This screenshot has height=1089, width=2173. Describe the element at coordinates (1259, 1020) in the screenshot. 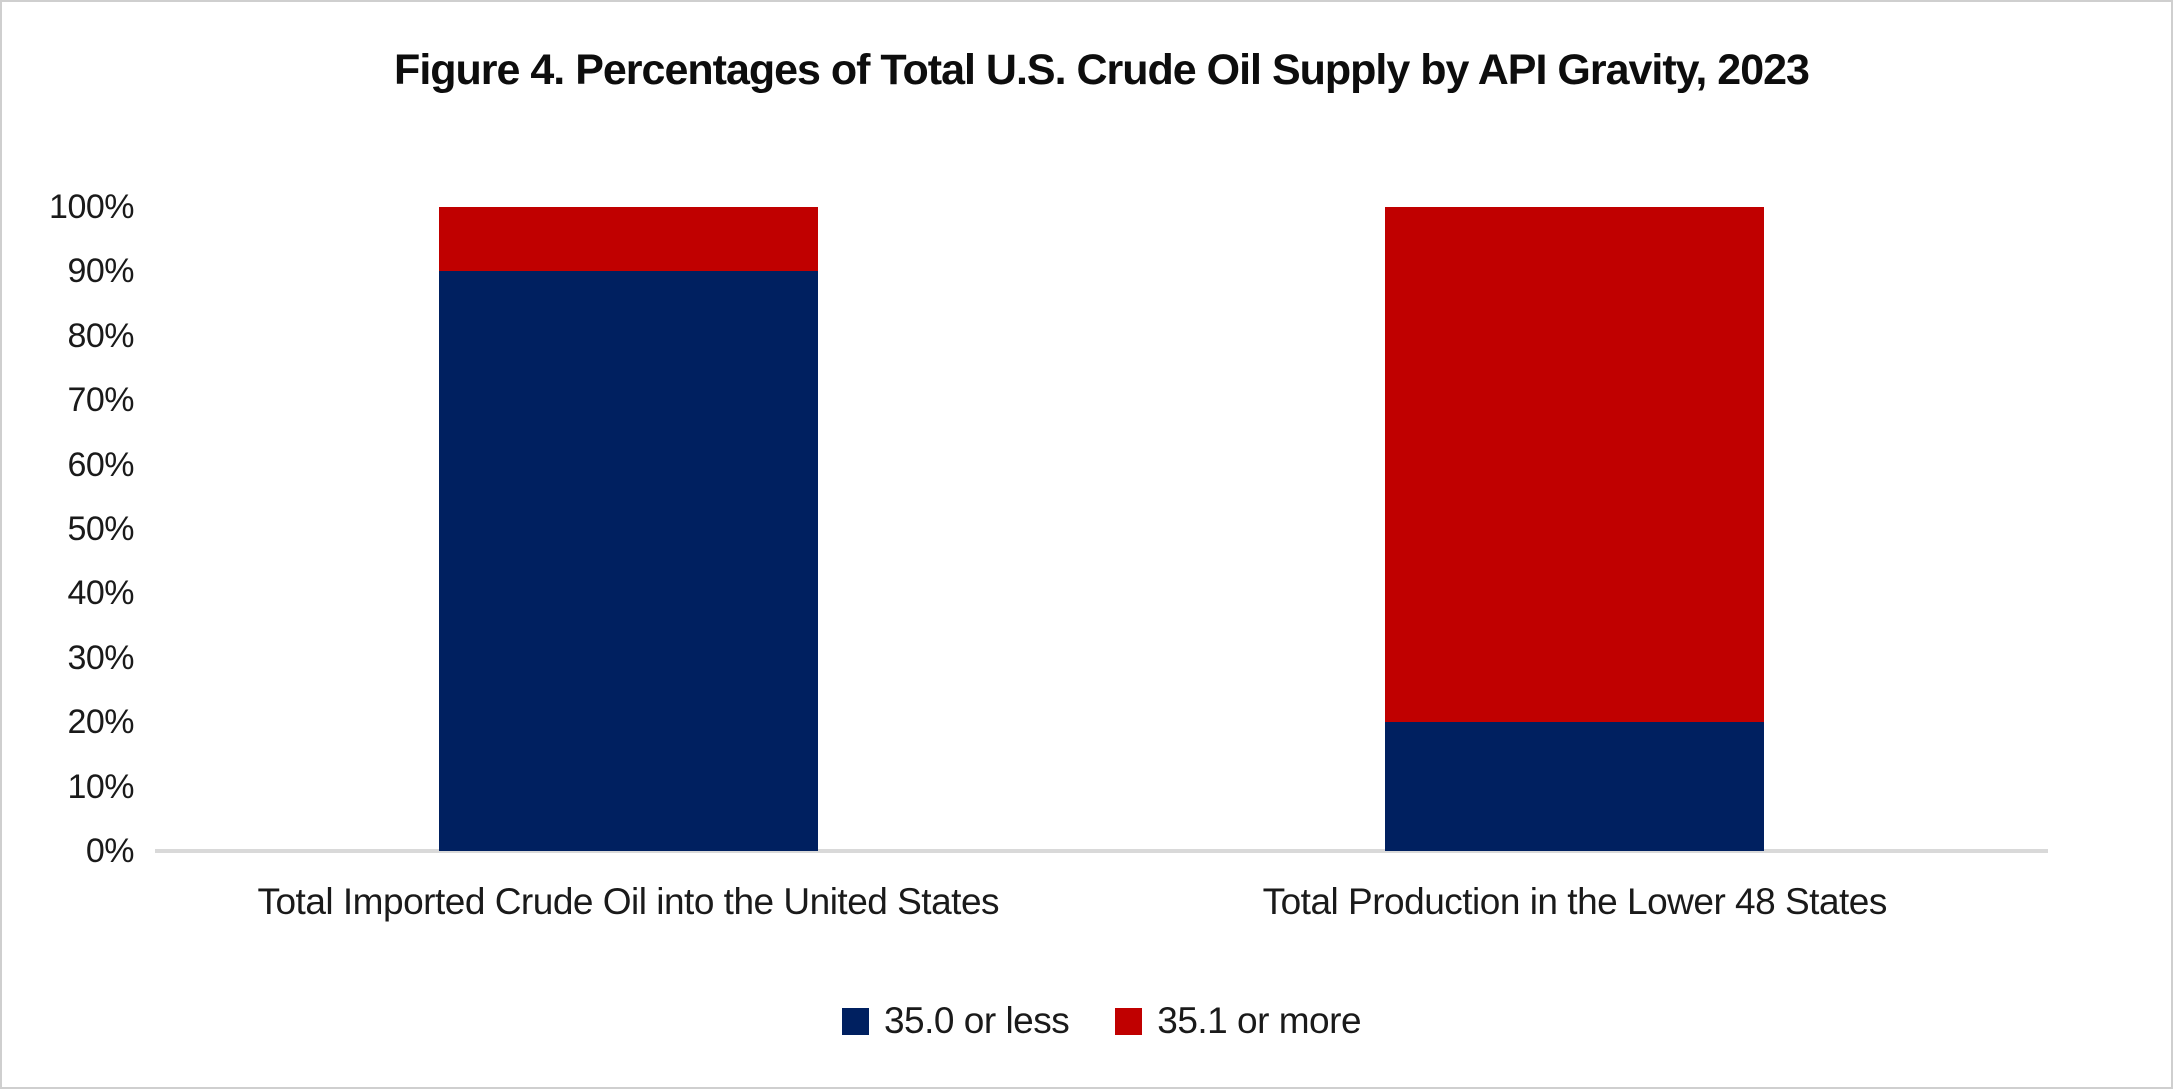

I see `legend-label: 35.1 or more` at that location.